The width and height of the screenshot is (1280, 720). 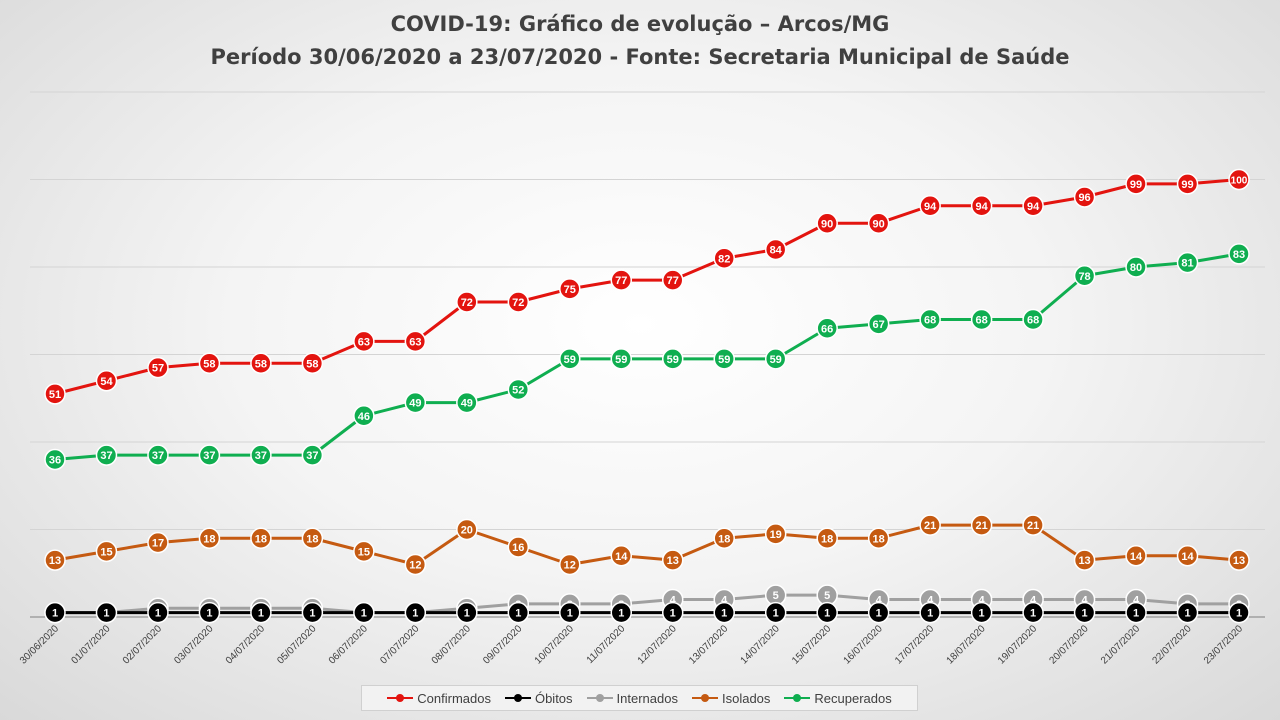 I want to click on x-tick-label: 16/07/2020, so click(x=863, y=644).